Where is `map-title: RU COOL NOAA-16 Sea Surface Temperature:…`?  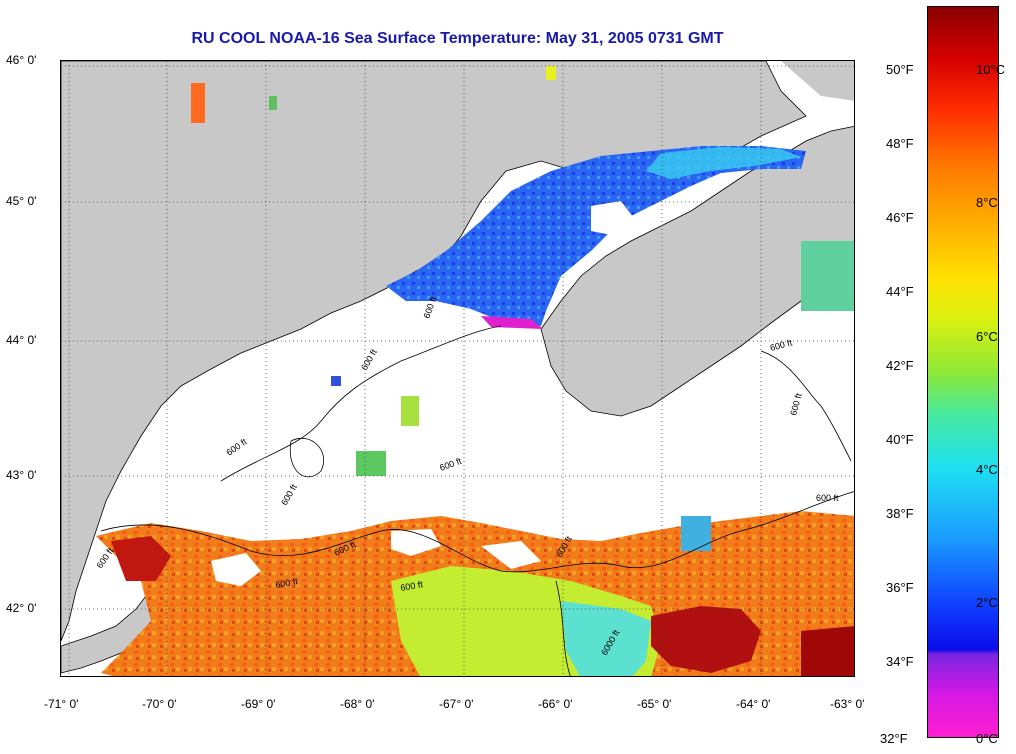 map-title: RU COOL NOAA-16 Sea Surface Temperature:… is located at coordinates (457, 38).